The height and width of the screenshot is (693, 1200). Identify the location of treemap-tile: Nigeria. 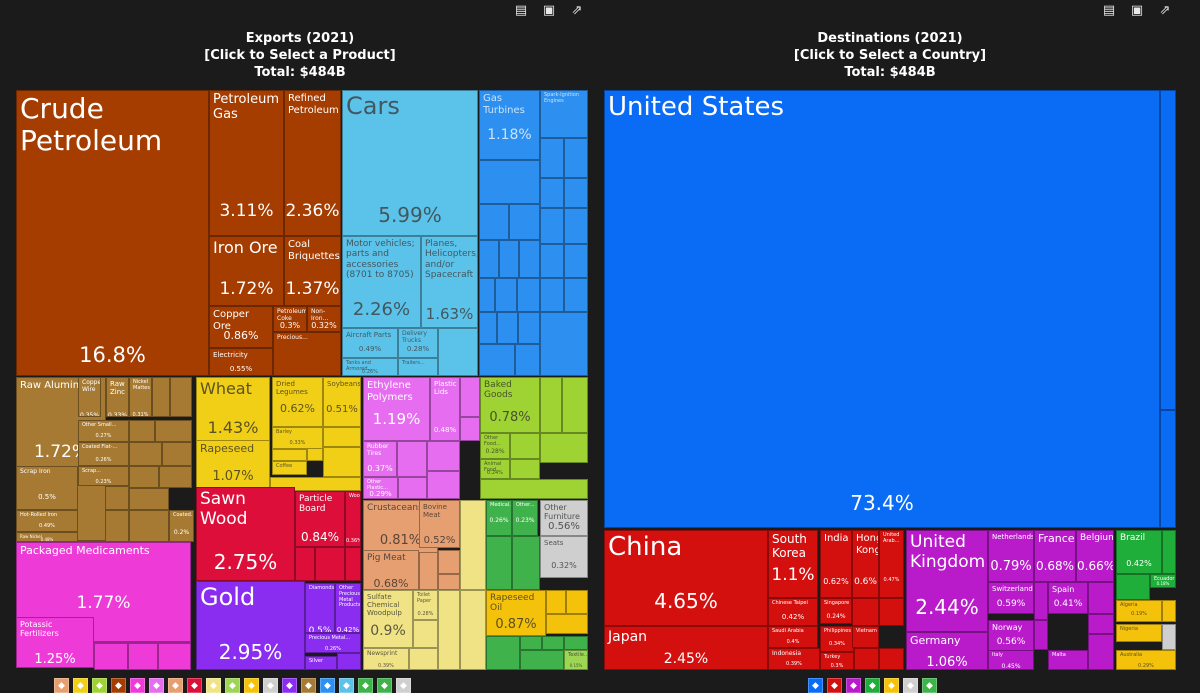
(1139, 633).